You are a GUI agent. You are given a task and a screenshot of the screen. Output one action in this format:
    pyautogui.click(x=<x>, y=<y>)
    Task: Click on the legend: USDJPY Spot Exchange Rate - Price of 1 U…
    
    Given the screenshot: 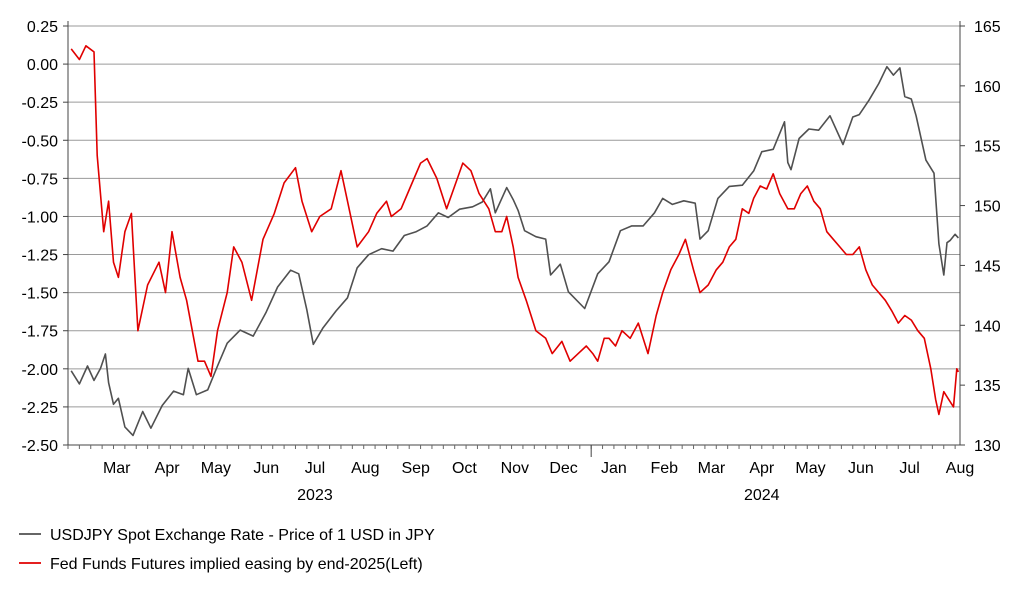 What is the action you would take?
    pyautogui.click(x=227, y=550)
    